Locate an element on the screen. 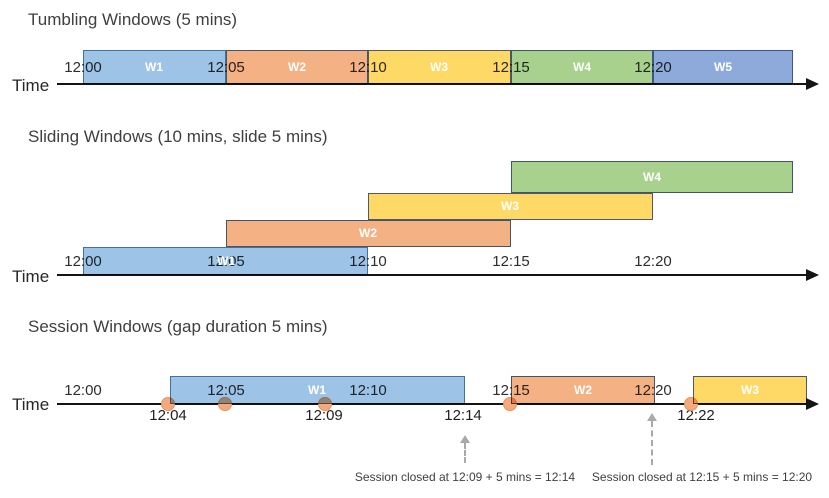  tumbling-window-w2-label: W2 is located at coordinates (297, 67).